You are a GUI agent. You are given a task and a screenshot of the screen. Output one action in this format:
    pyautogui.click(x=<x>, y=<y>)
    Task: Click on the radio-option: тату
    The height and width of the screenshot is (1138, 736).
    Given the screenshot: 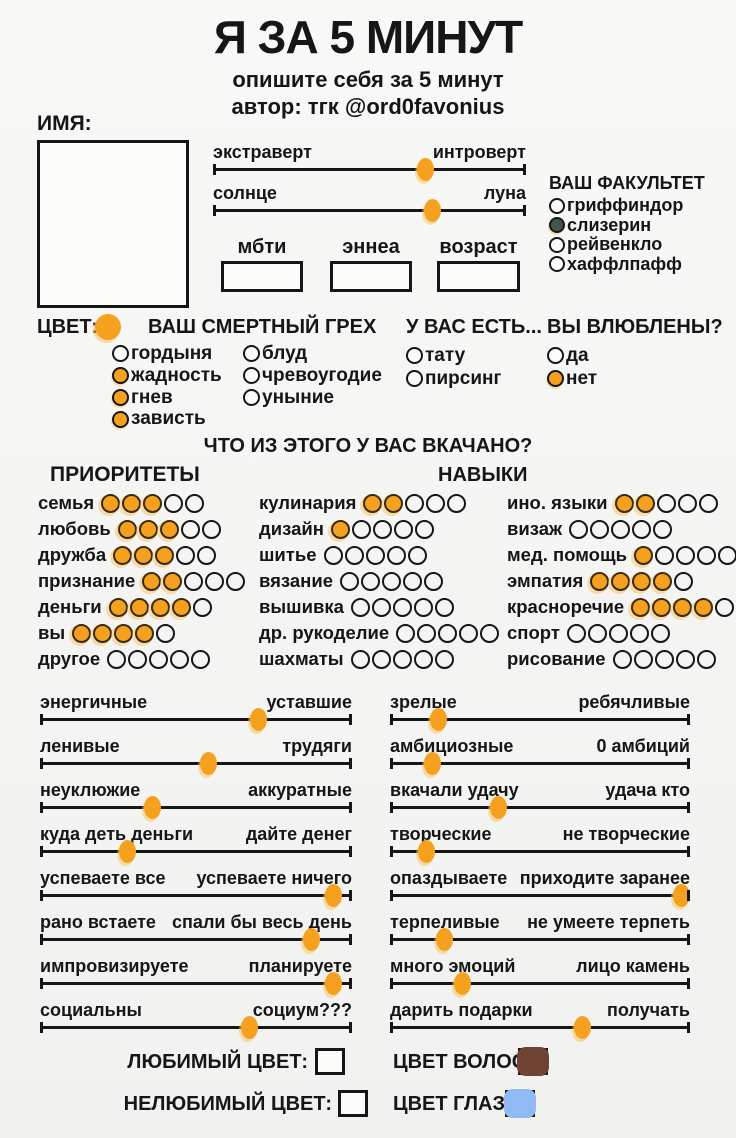 What is the action you would take?
    pyautogui.click(x=453, y=355)
    